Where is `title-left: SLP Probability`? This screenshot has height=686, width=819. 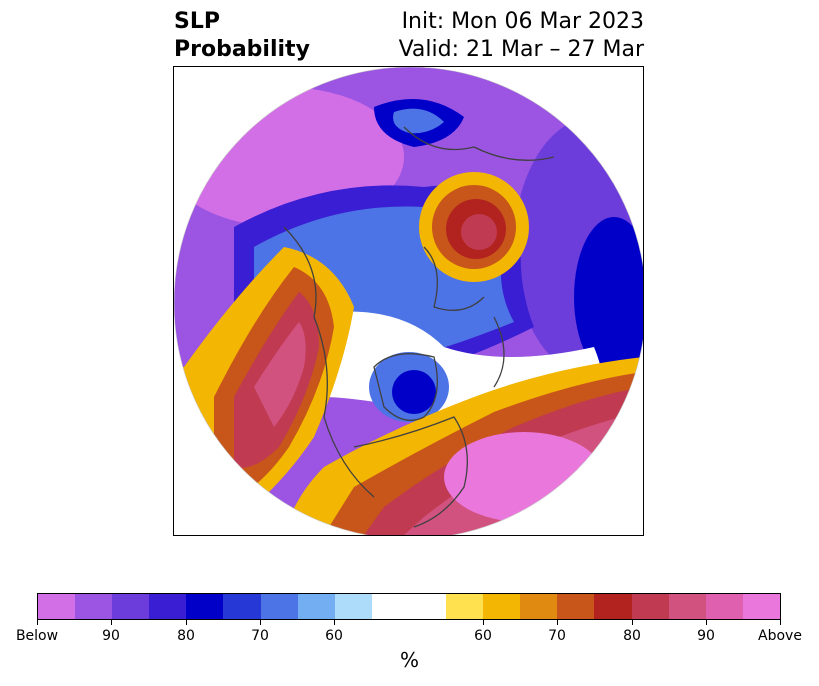
title-left: SLP Probability is located at coordinates (242, 36).